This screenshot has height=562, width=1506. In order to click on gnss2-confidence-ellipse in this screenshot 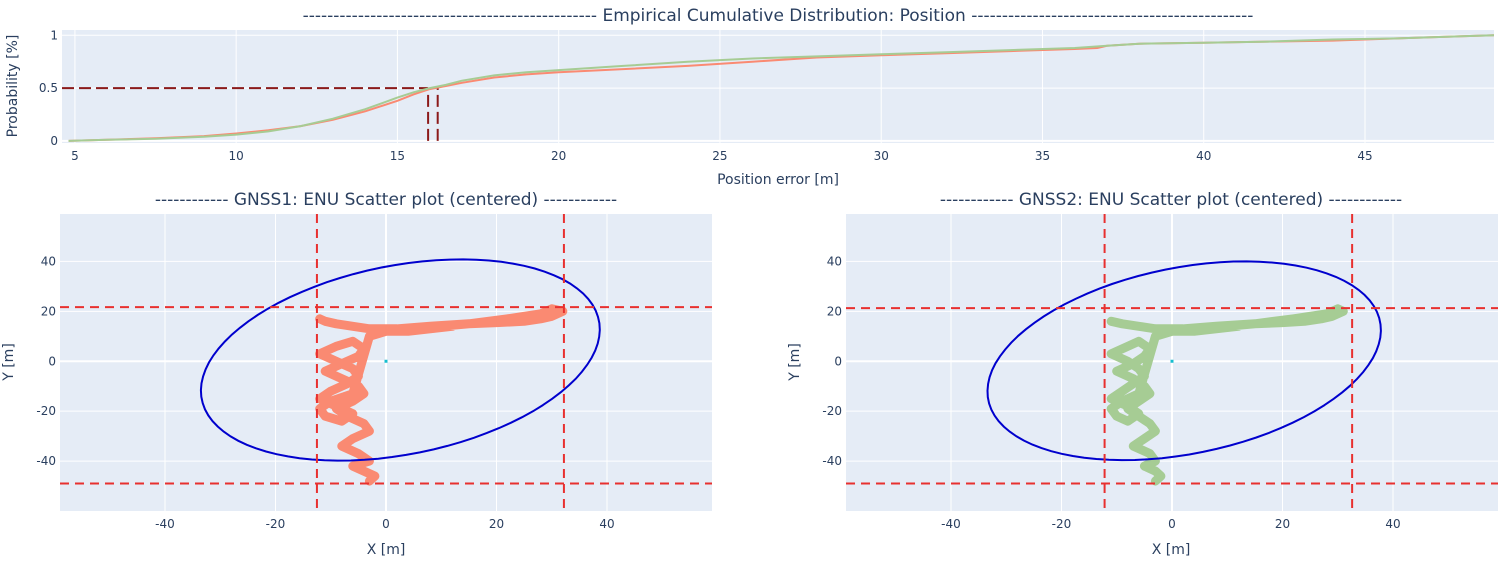, I will do `click(1184, 361)`.